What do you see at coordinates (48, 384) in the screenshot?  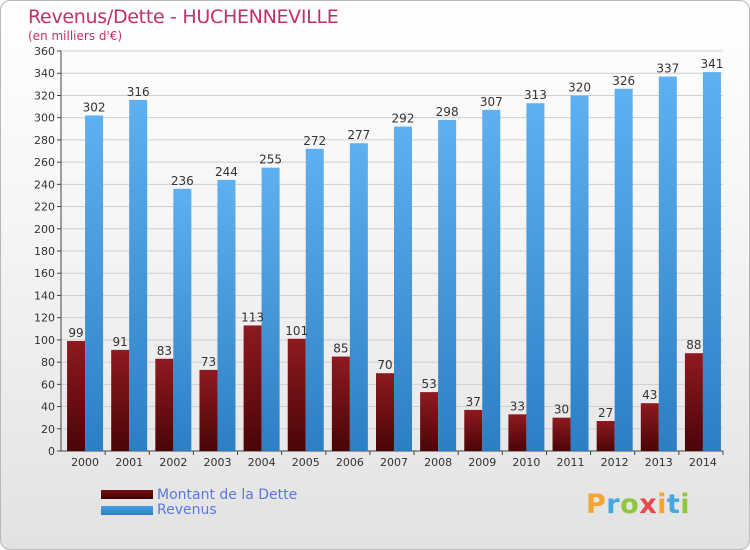 I see `y-tick-label: 60` at bounding box center [48, 384].